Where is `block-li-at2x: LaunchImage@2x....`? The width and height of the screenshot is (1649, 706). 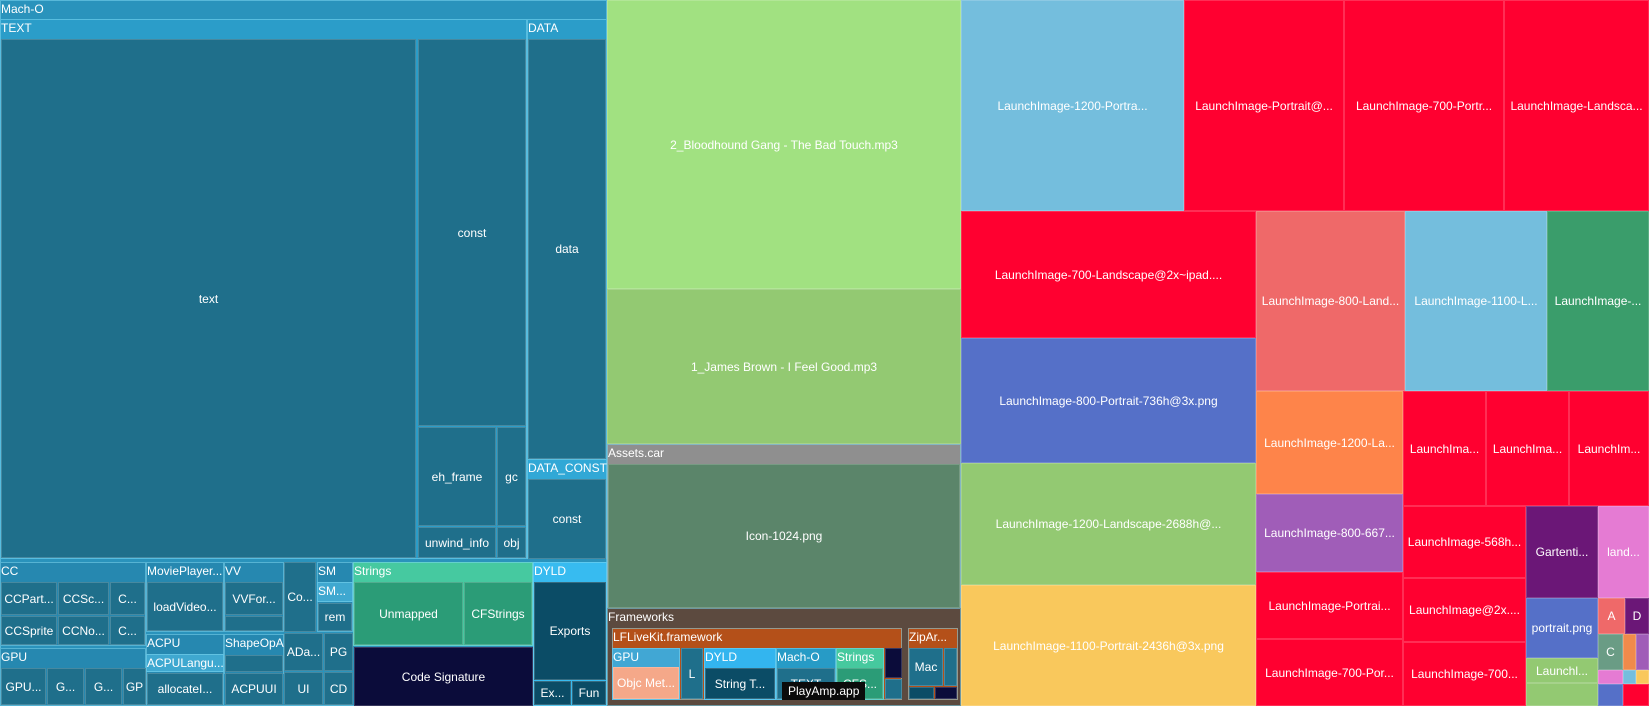 block-li-at2x: LaunchImage@2x.... is located at coordinates (1464, 610).